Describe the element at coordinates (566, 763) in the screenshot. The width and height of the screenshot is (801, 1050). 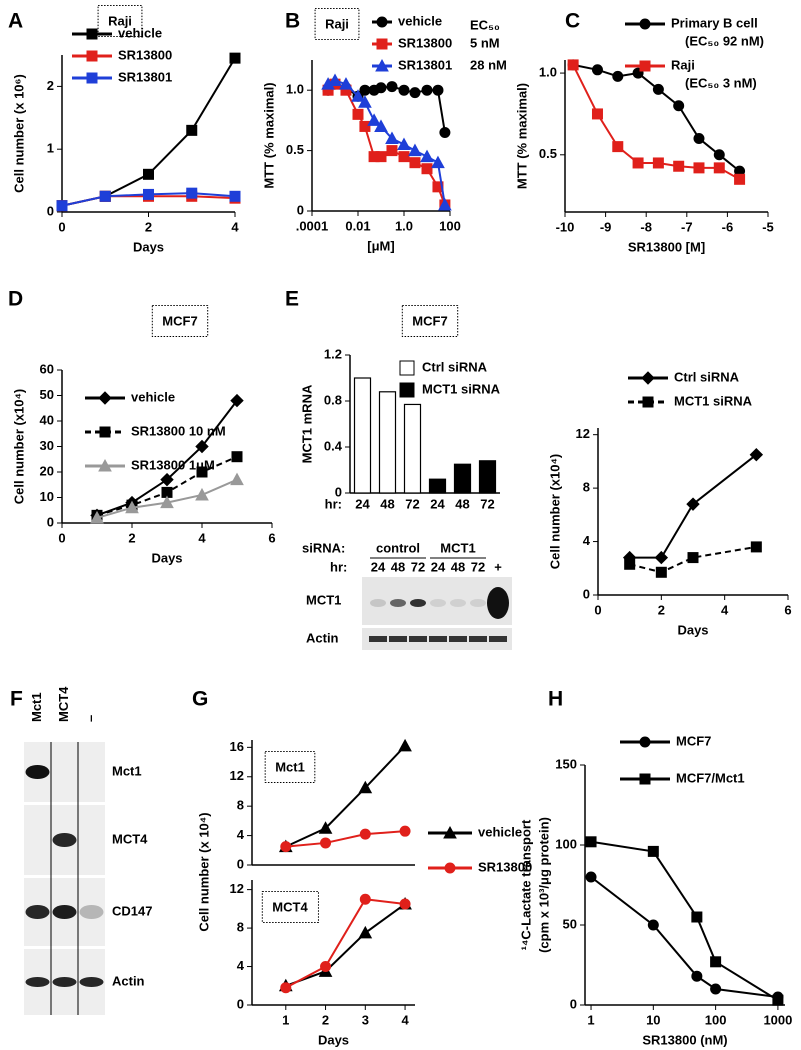
I see `y-tick-label: 150` at that location.